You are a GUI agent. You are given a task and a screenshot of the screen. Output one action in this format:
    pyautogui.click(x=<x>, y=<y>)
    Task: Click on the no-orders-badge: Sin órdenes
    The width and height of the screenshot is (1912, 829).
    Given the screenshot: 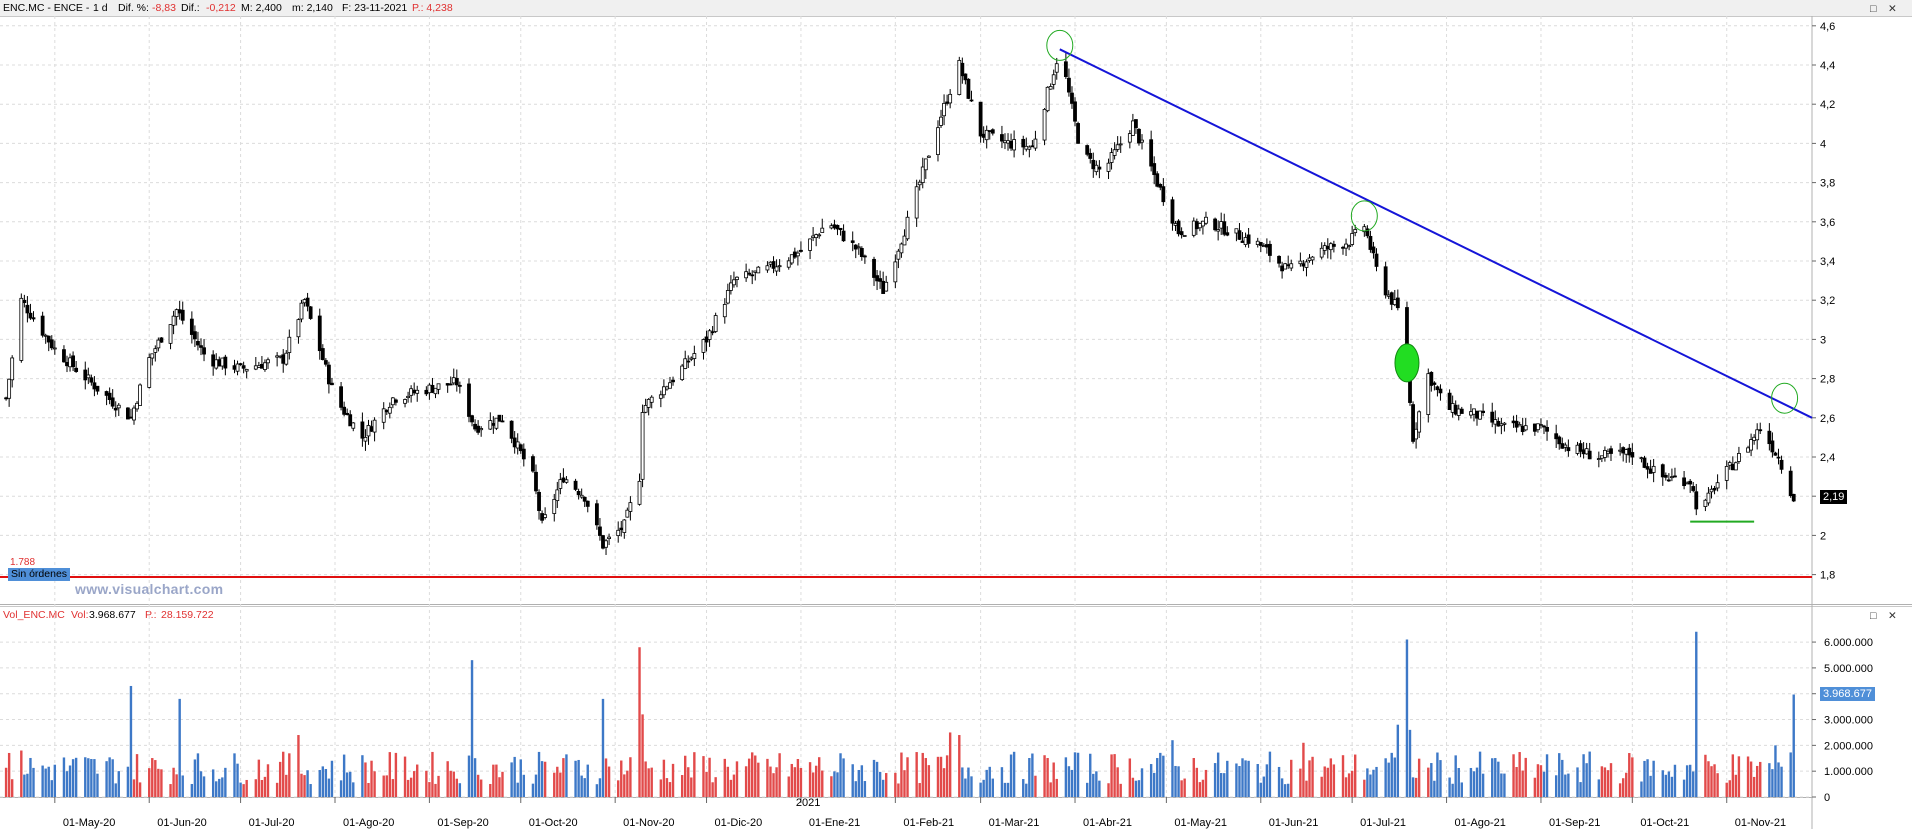 What is the action you would take?
    pyautogui.click(x=39, y=574)
    